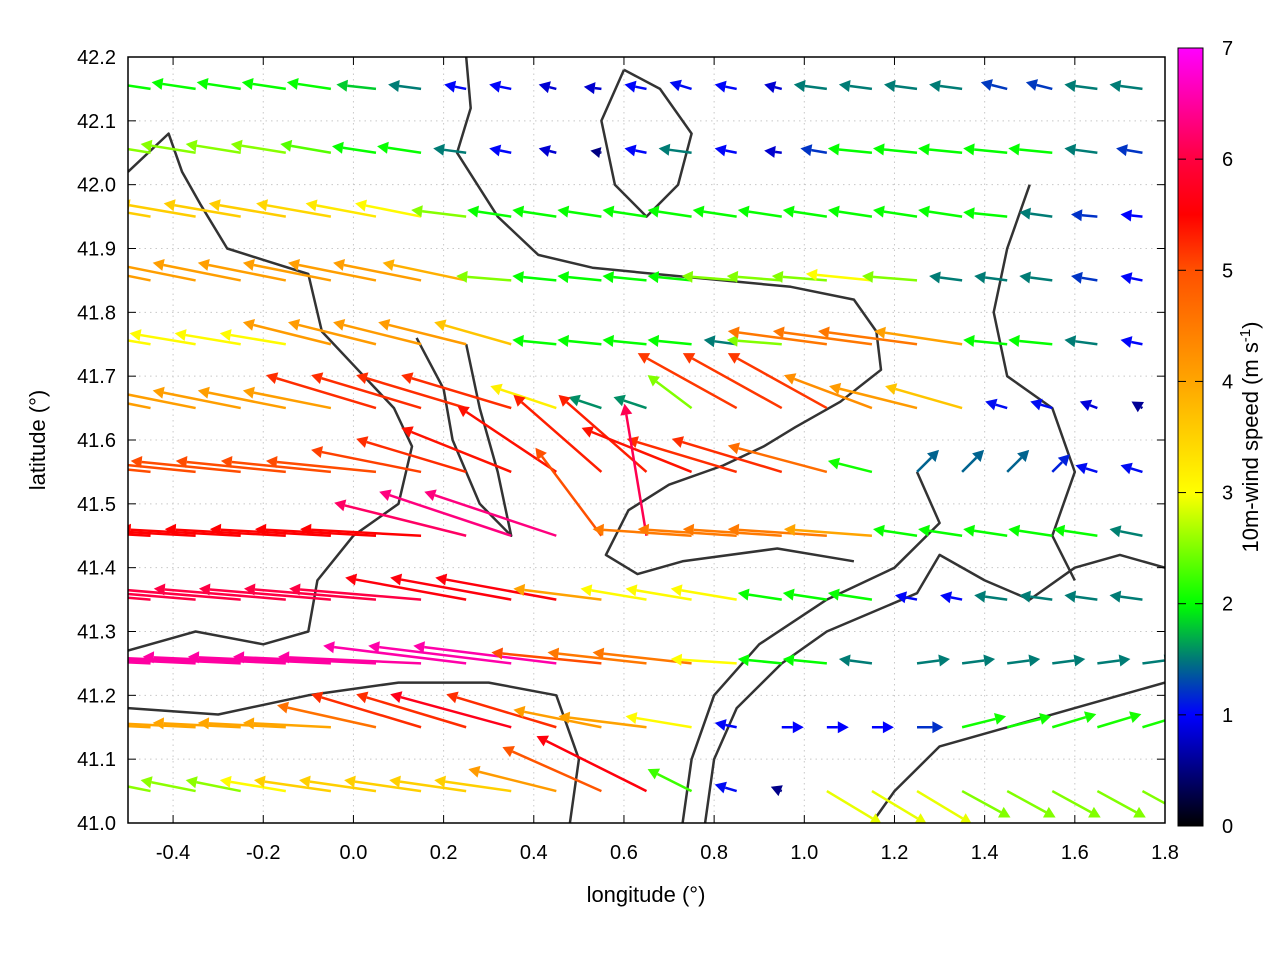  Describe the element at coordinates (96, 313) in the screenshot. I see `y-tick-label: 41.8` at that location.